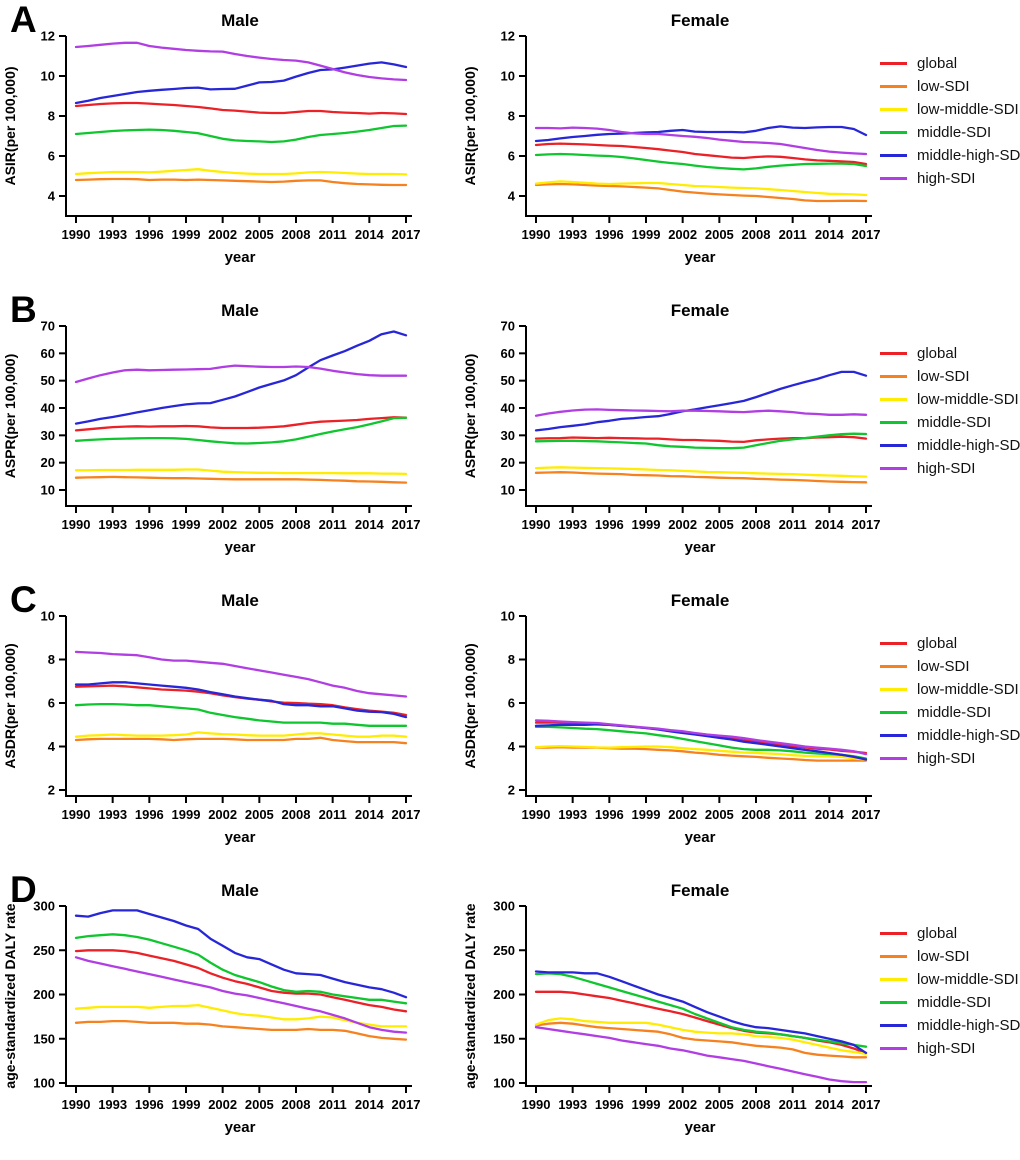 The width and height of the screenshot is (1020, 1160). Describe the element at coordinates (44, 1083) in the screenshot. I see `y-tick-label: 100` at that location.